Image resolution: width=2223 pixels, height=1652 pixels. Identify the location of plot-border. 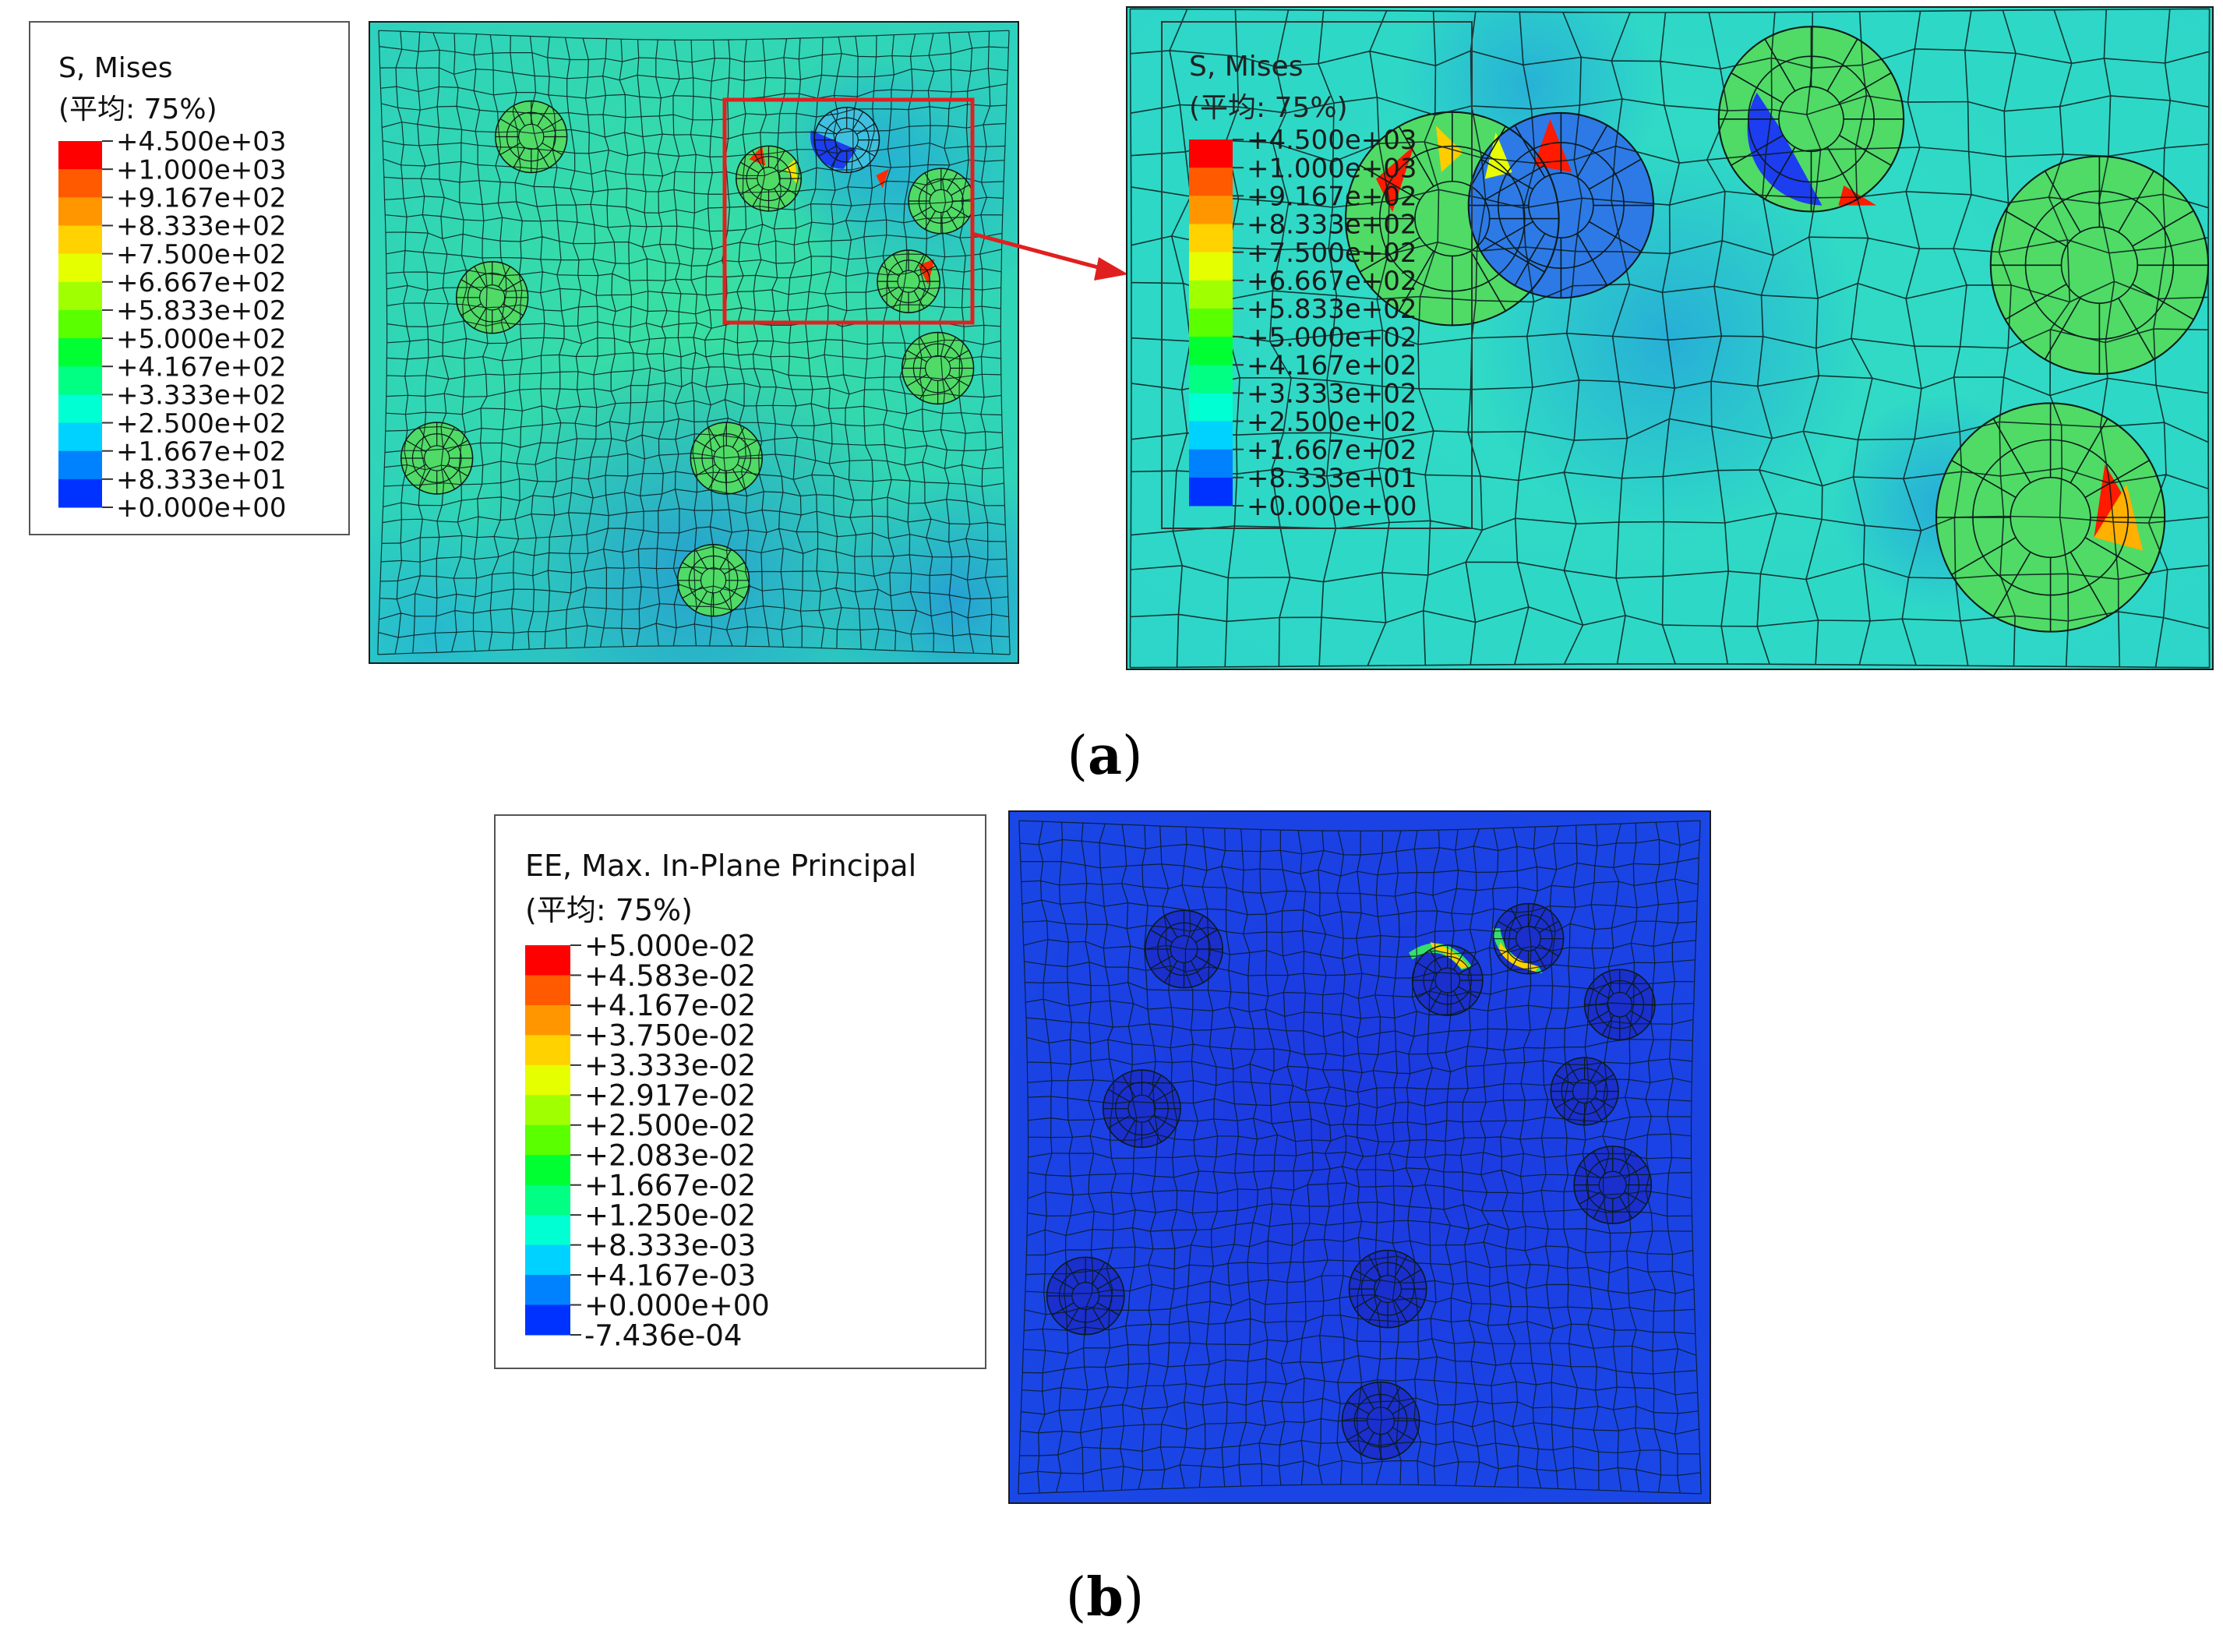
(694, 343).